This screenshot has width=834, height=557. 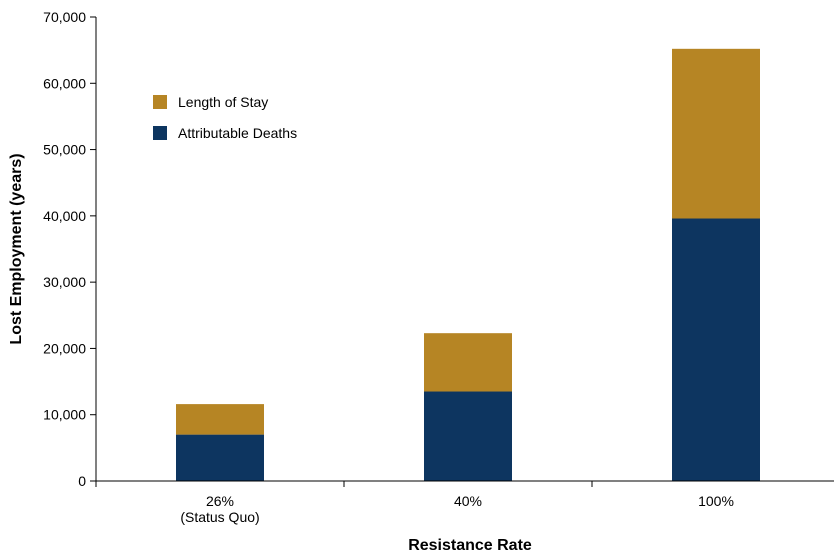 What do you see at coordinates (160, 133) in the screenshot?
I see `legend-swatch-attributable-deaths` at bounding box center [160, 133].